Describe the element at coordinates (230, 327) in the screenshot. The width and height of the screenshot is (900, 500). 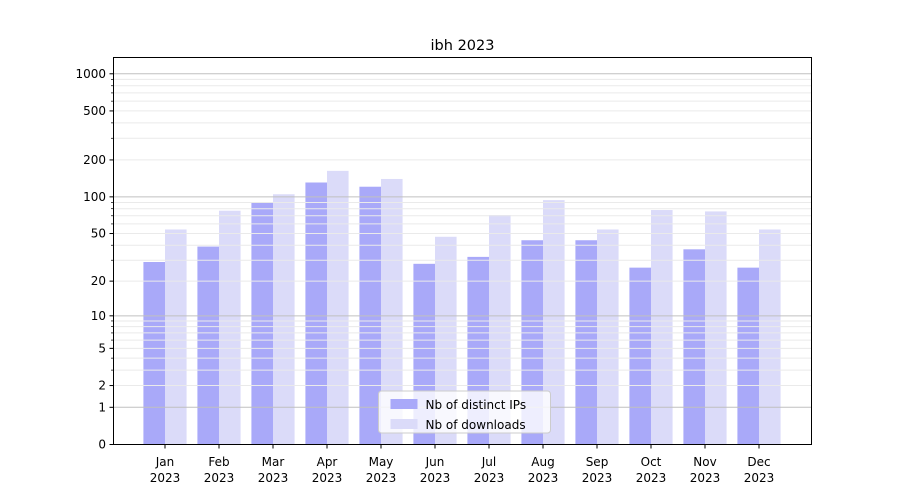
I see `bar-feb-downloads` at that location.